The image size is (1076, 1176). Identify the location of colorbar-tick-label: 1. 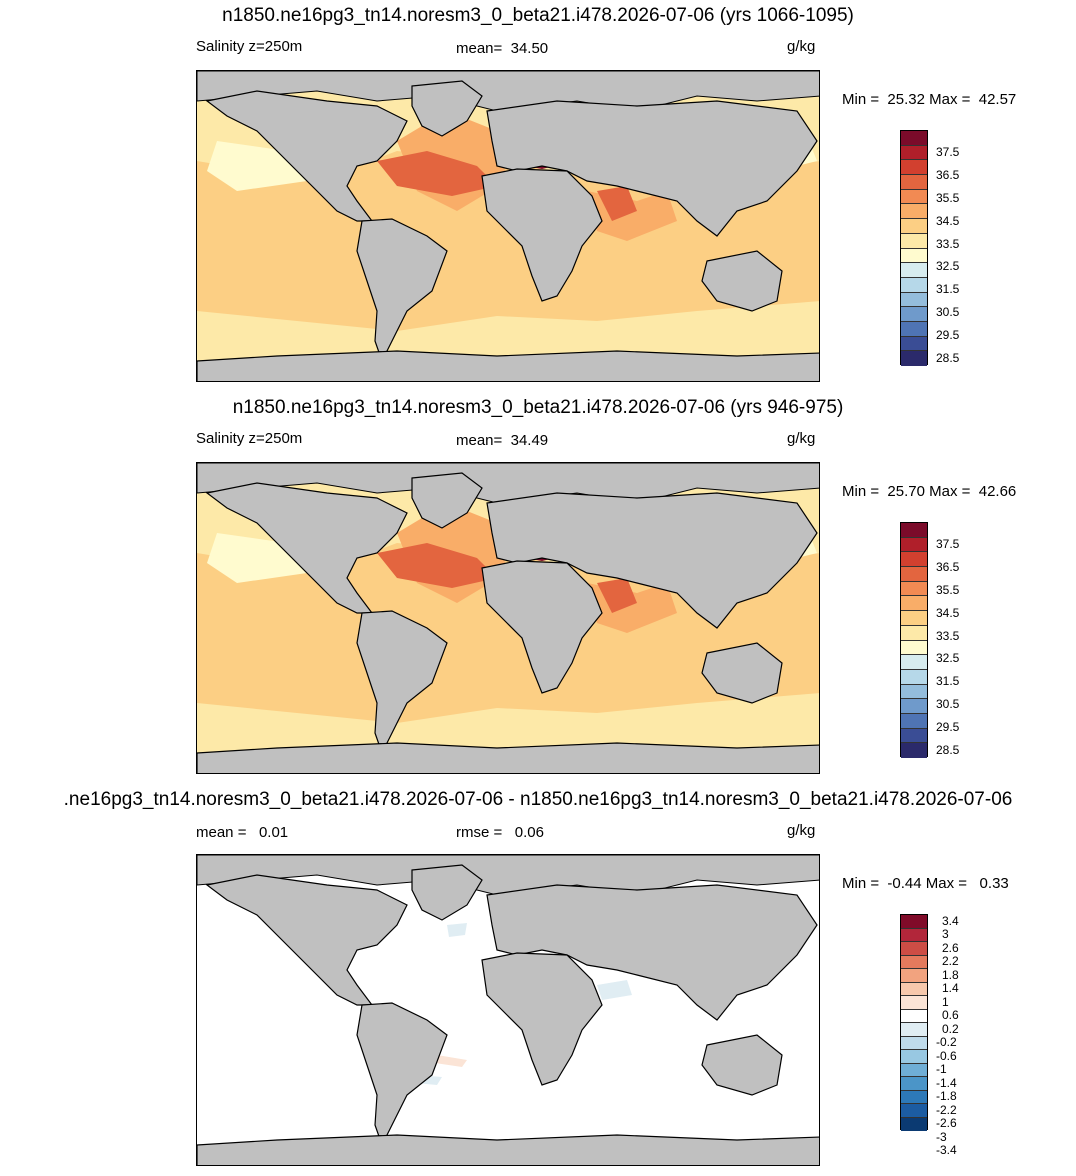
(945, 1001).